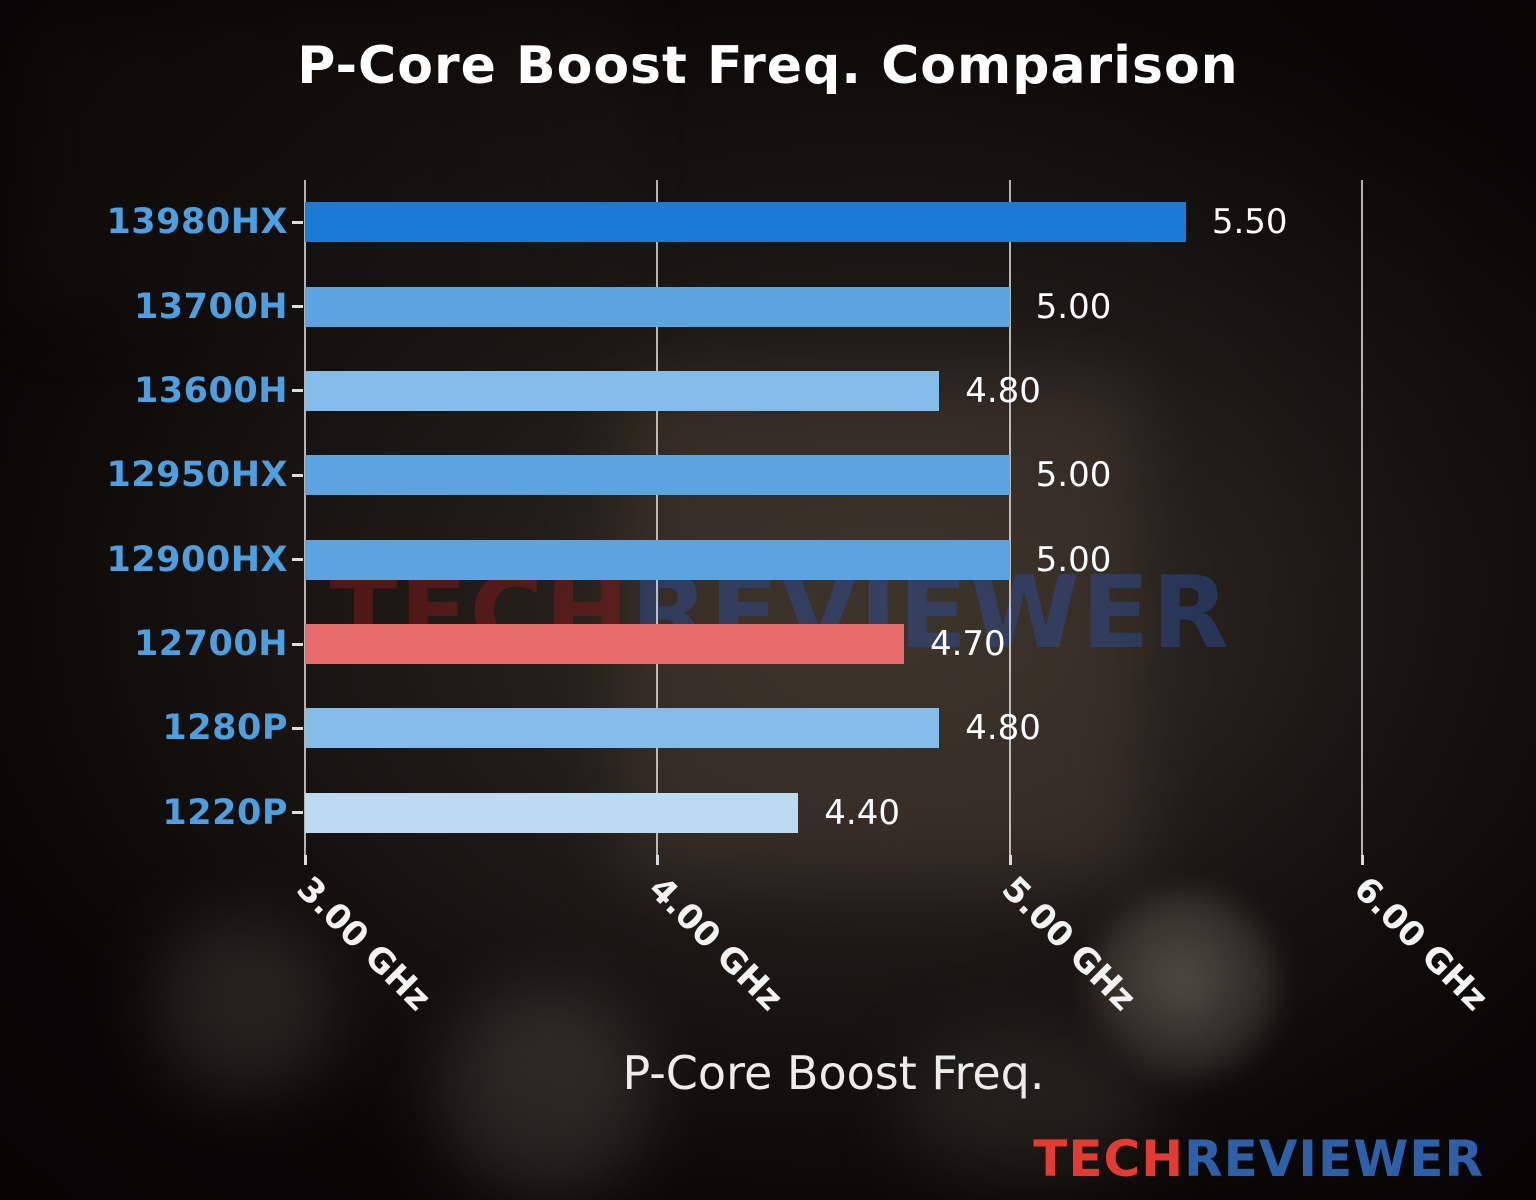  Describe the element at coordinates (1334, 1159) in the screenshot. I see `footer-watermark-reviewer: REVIEWER` at that location.